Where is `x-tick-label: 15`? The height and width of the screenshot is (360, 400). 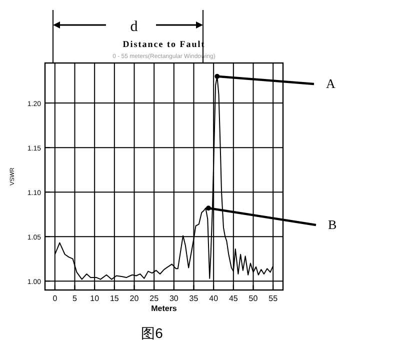
x-tick-label: 15 is located at coordinates (115, 298).